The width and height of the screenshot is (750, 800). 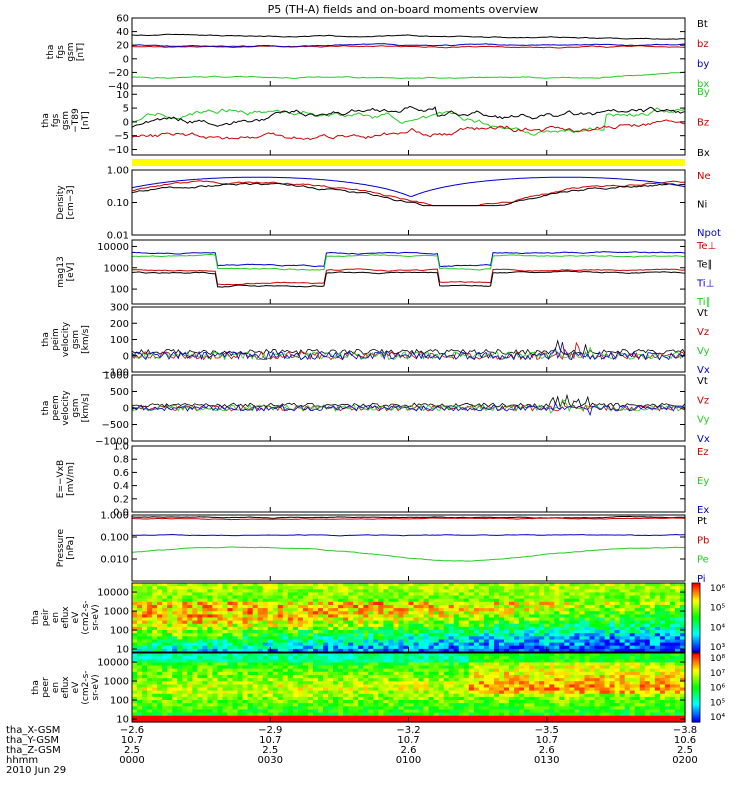 What do you see at coordinates (61, 52) in the screenshot?
I see `y-axis-label: fgs` at bounding box center [61, 52].